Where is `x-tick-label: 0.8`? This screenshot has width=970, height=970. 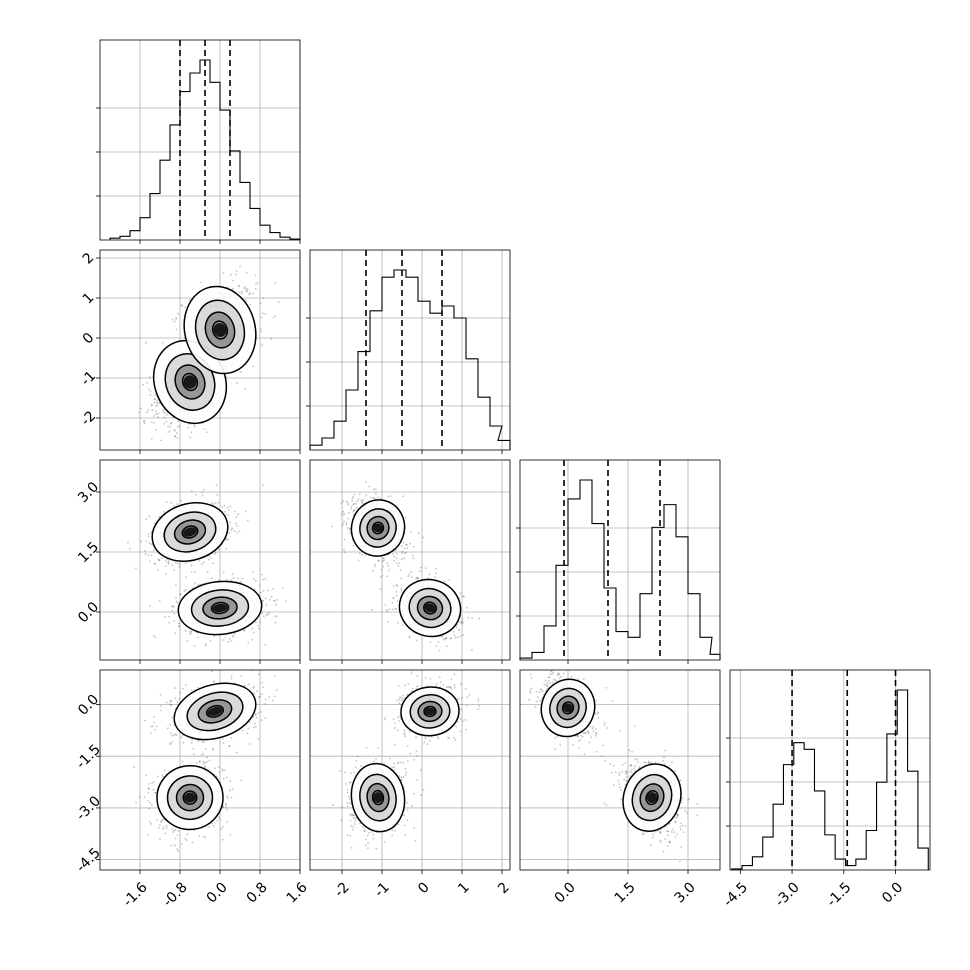
x-tick-label: 0.8 is located at coordinates (257, 892).